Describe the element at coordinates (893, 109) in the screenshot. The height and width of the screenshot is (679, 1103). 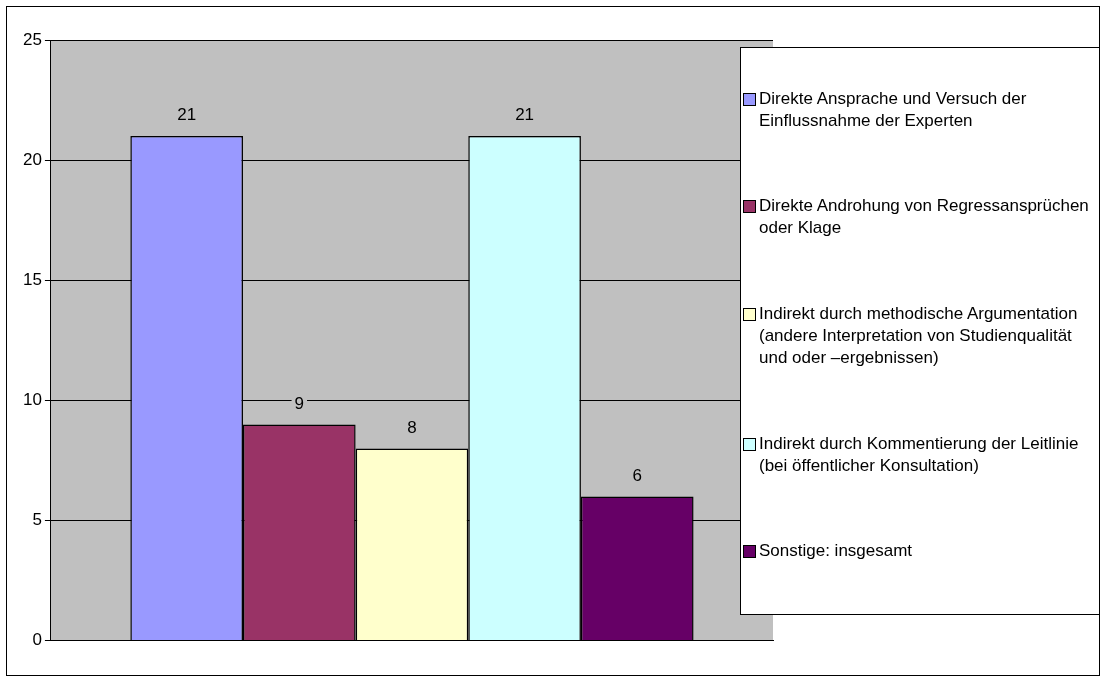
I see `legend-label: Direkte Ansprache und Versuch der Einflussnahme der Experten` at that location.